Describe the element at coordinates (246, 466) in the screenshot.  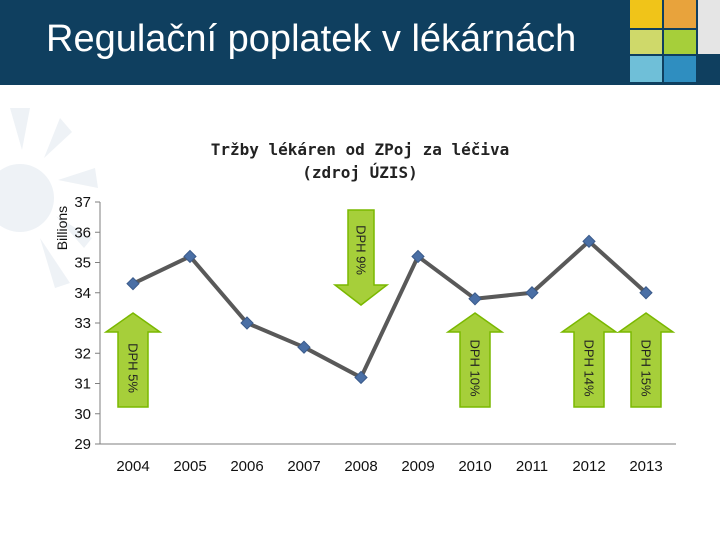
I see `x-tick-label: 2006` at that location.